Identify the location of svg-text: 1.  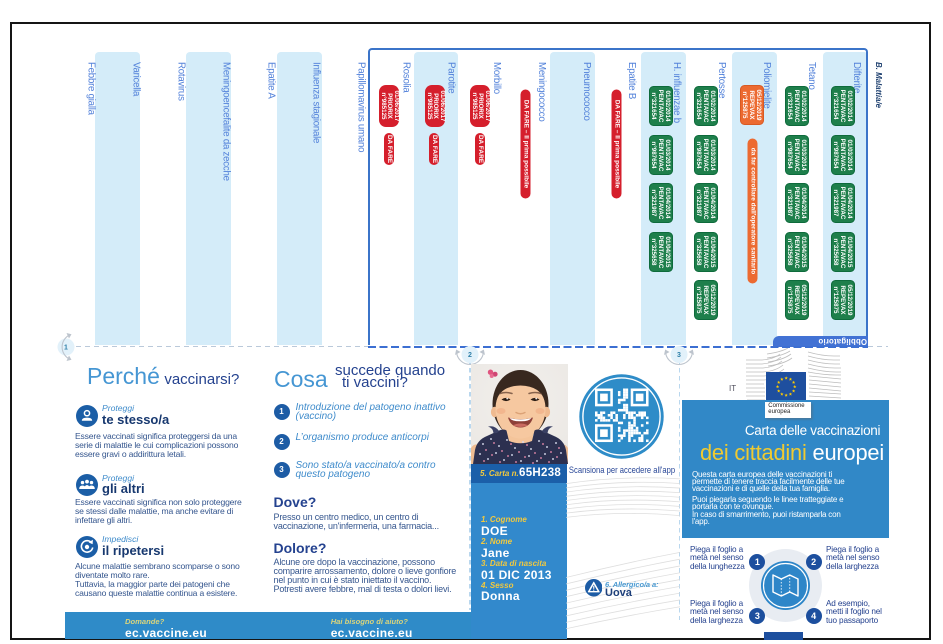
(66, 348).